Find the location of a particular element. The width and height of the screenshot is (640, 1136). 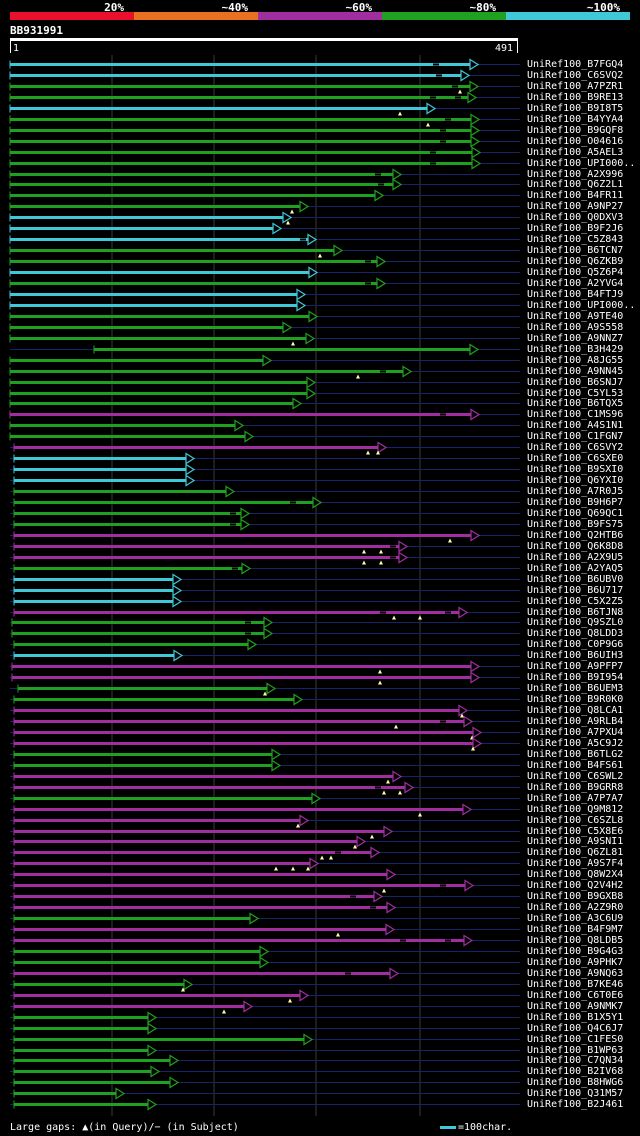

hit-name: UniRef100_A9NQ63 is located at coordinates (575, 973).